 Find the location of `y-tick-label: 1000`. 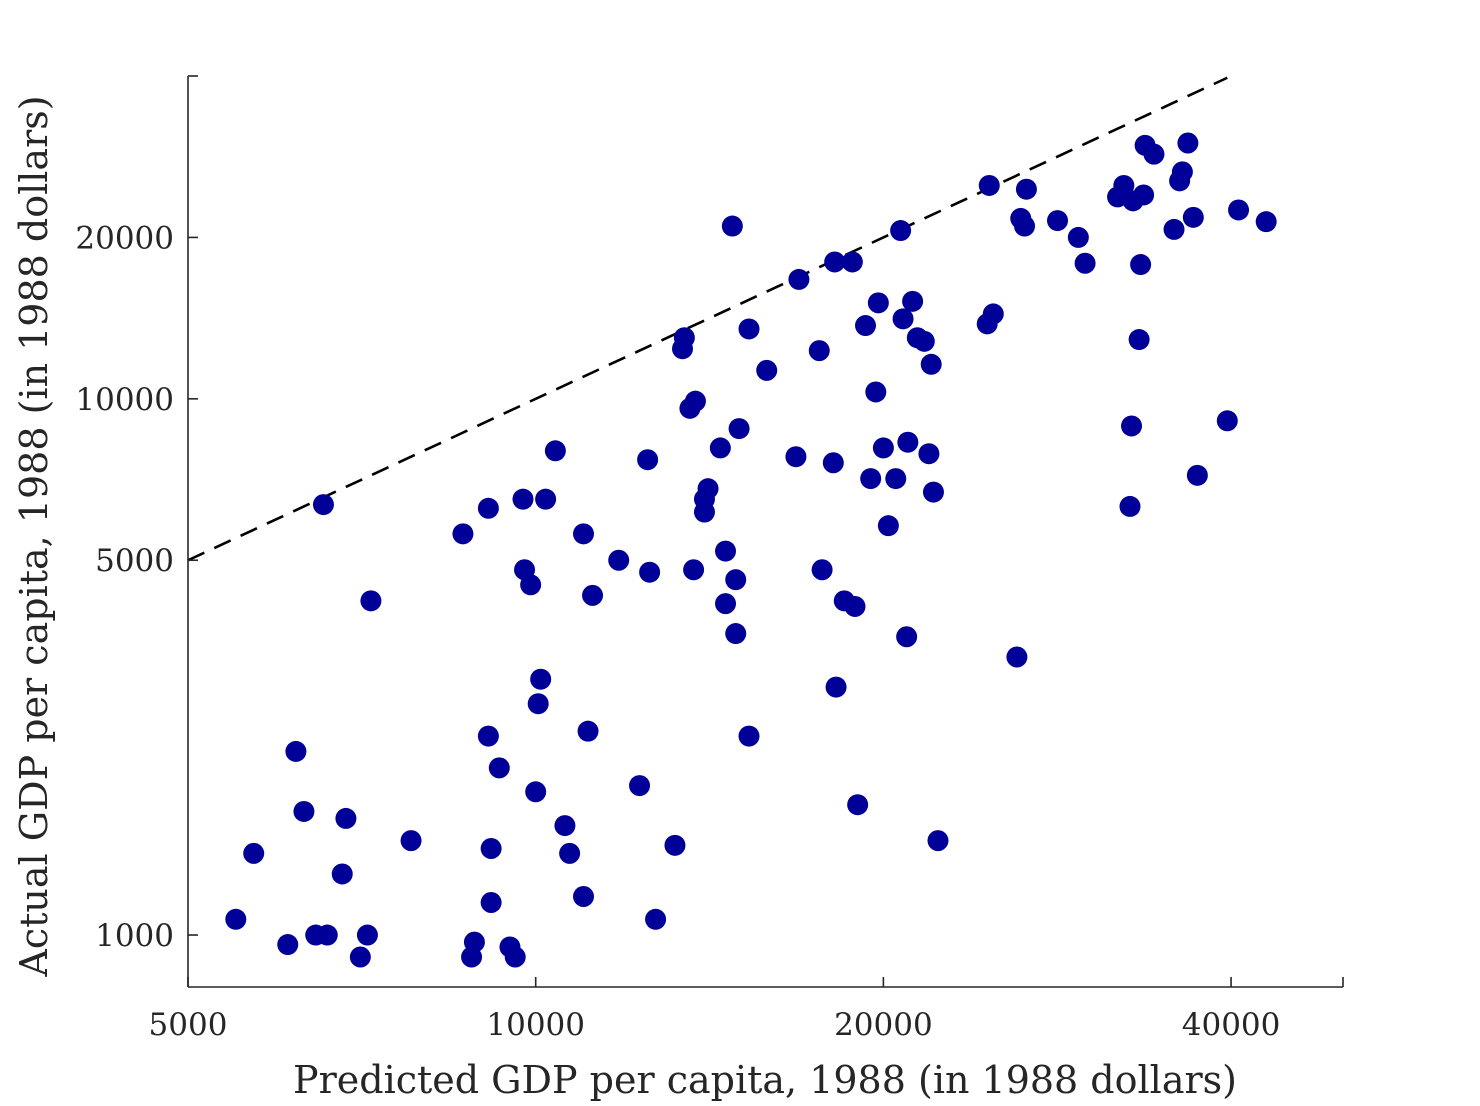

y-tick-label: 1000 is located at coordinates (134, 936).